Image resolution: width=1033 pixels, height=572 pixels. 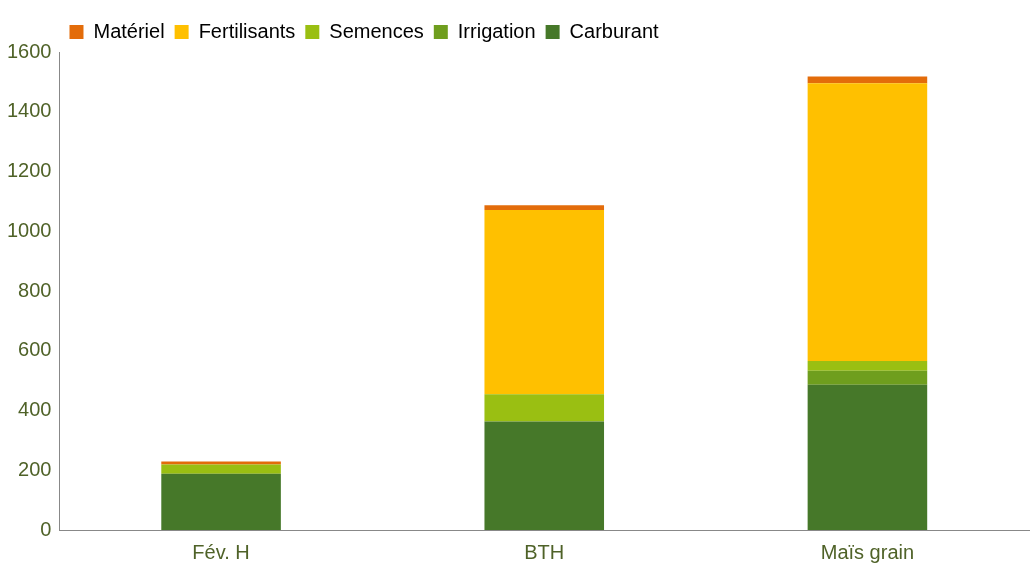 I want to click on y-tick-label: 400, so click(x=35, y=409).